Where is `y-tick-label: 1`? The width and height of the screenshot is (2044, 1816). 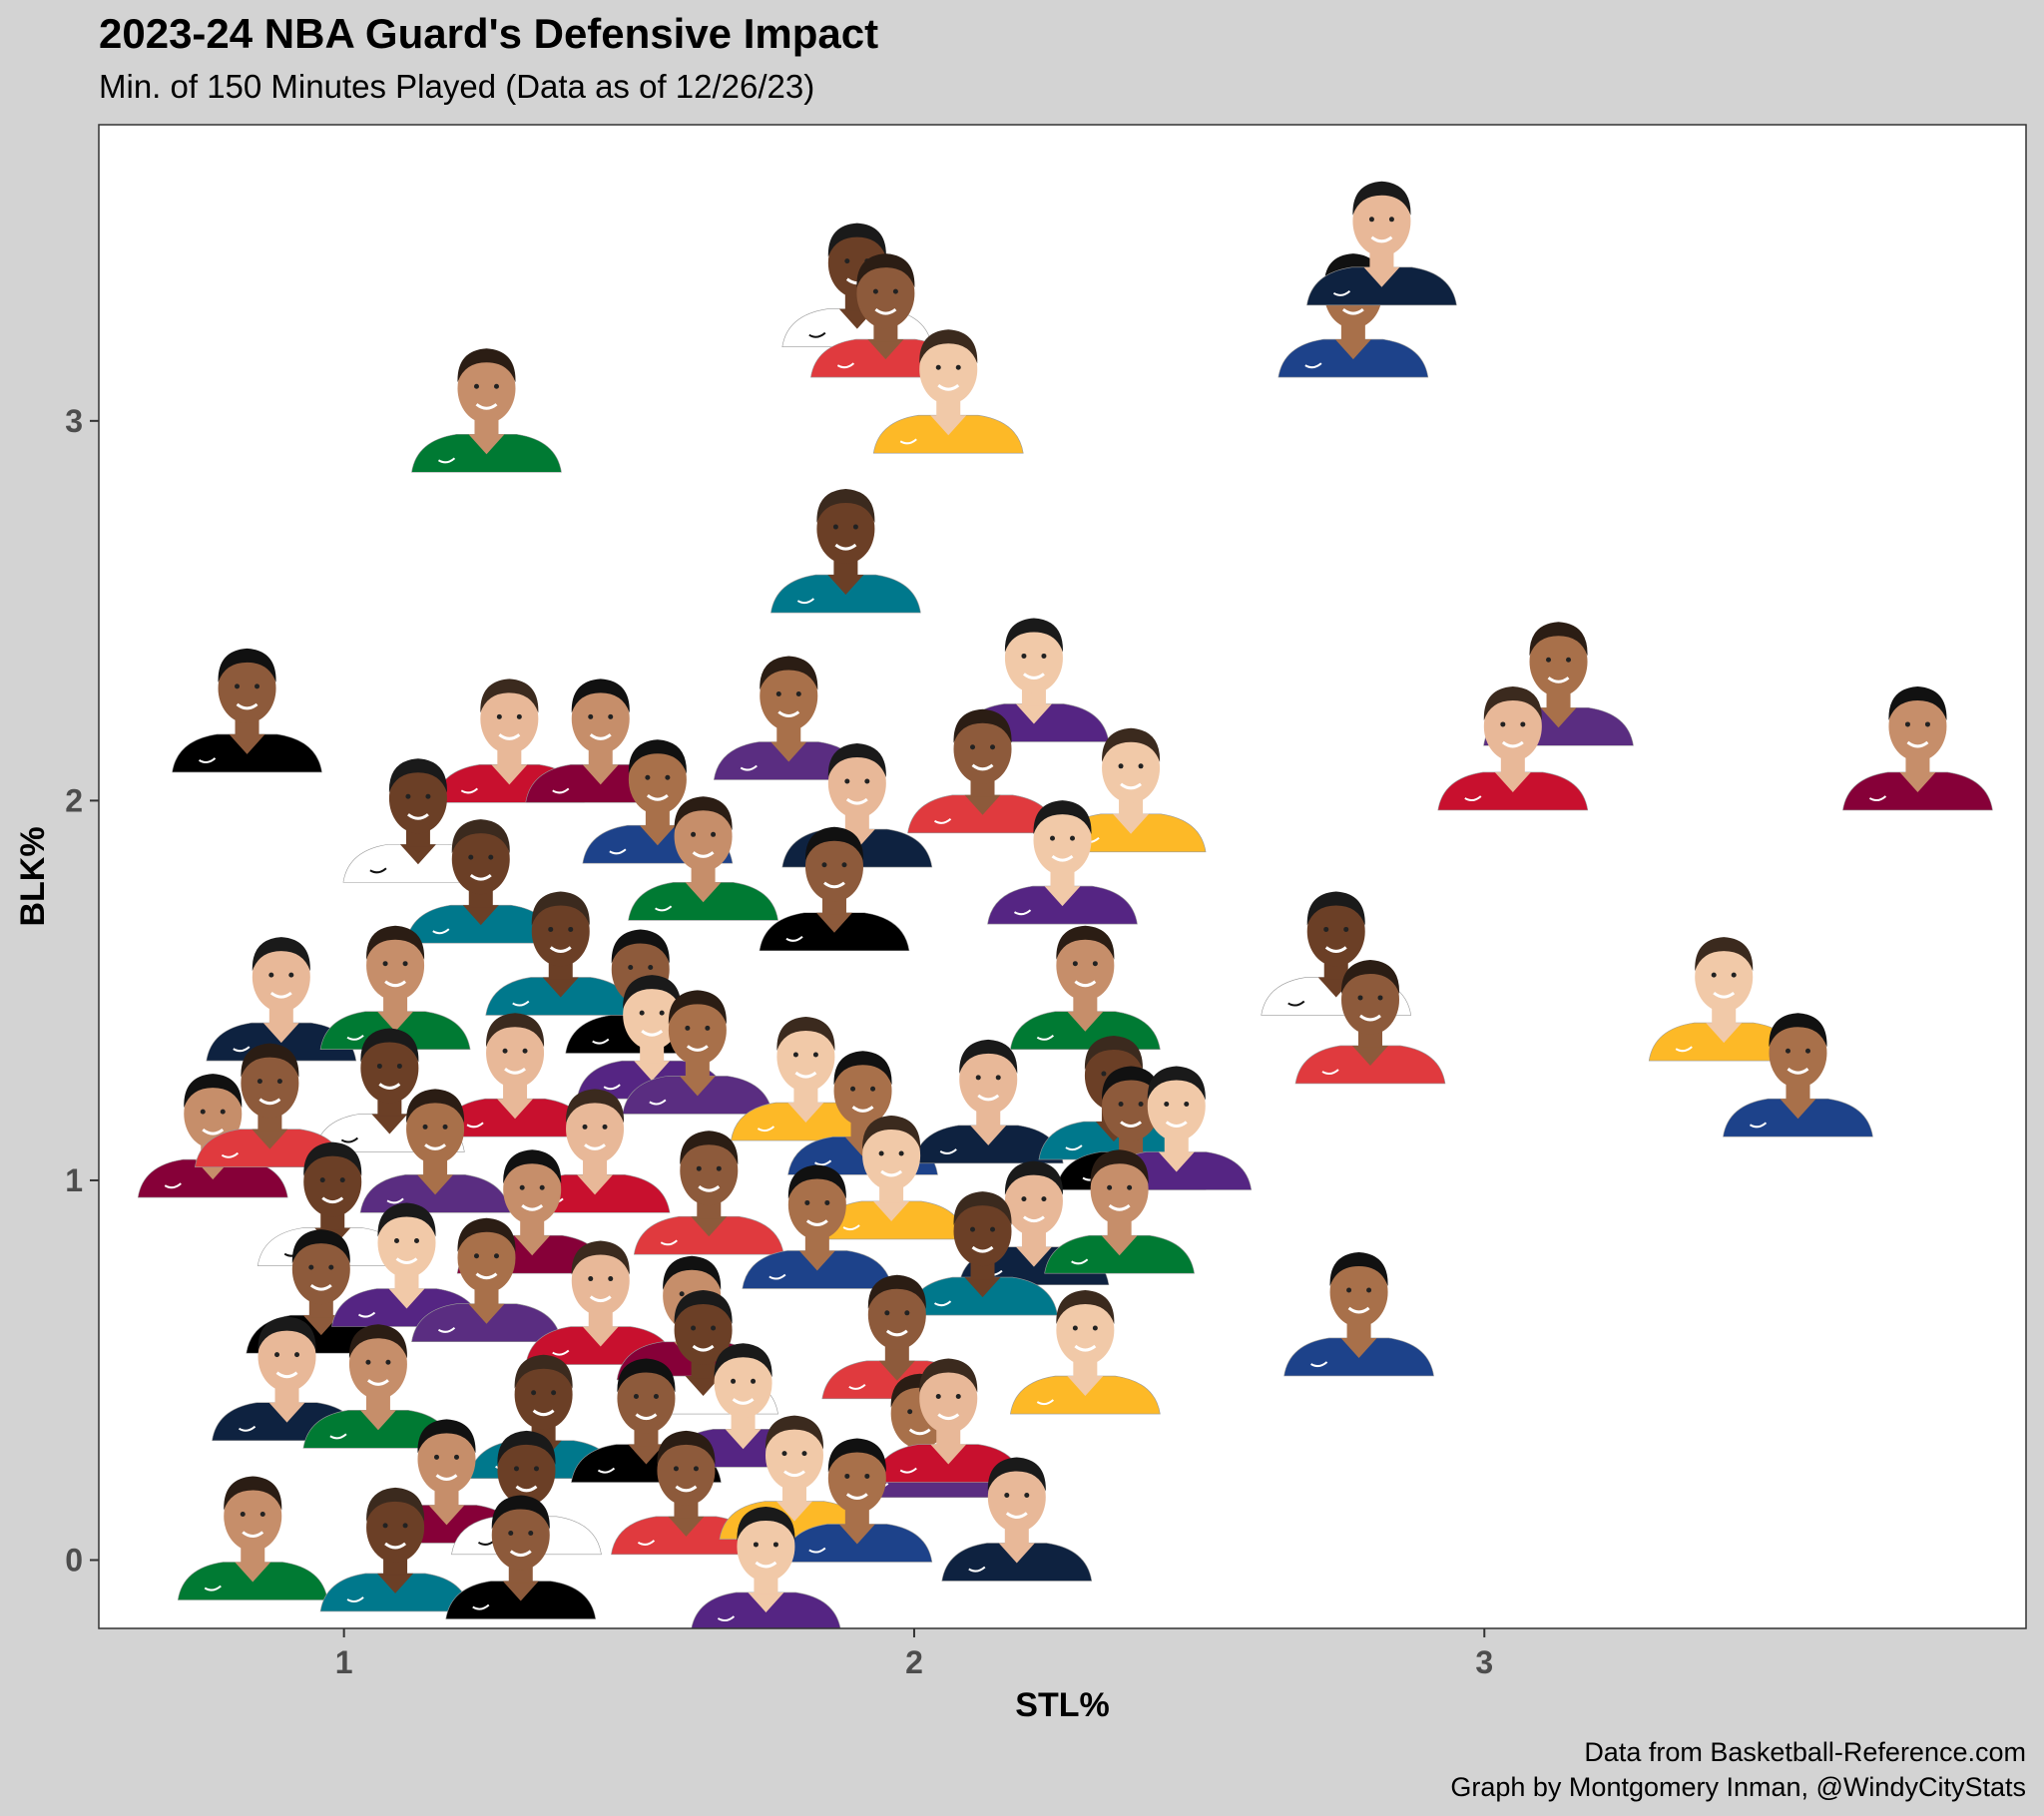 y-tick-label: 1 is located at coordinates (74, 1180).